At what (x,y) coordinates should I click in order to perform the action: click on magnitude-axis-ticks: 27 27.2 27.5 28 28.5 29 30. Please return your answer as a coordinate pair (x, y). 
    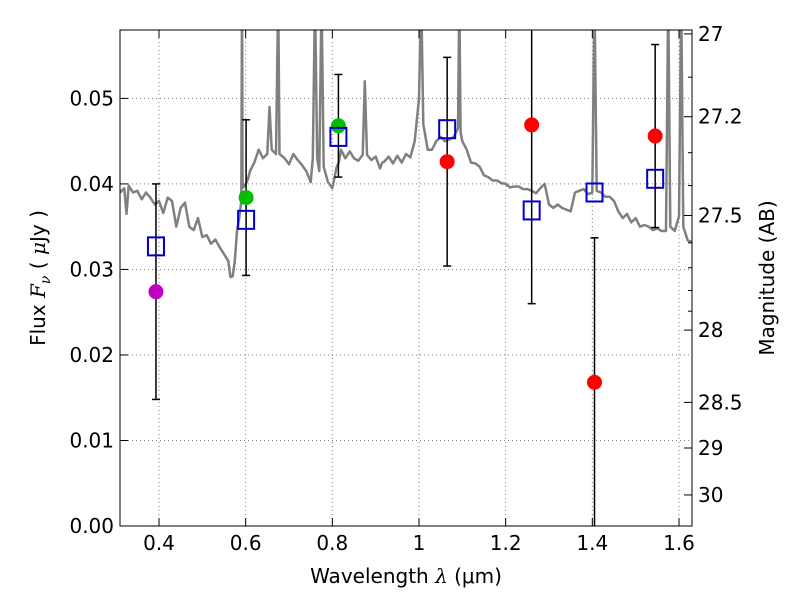
    Looking at the image, I should click on (713, 264).